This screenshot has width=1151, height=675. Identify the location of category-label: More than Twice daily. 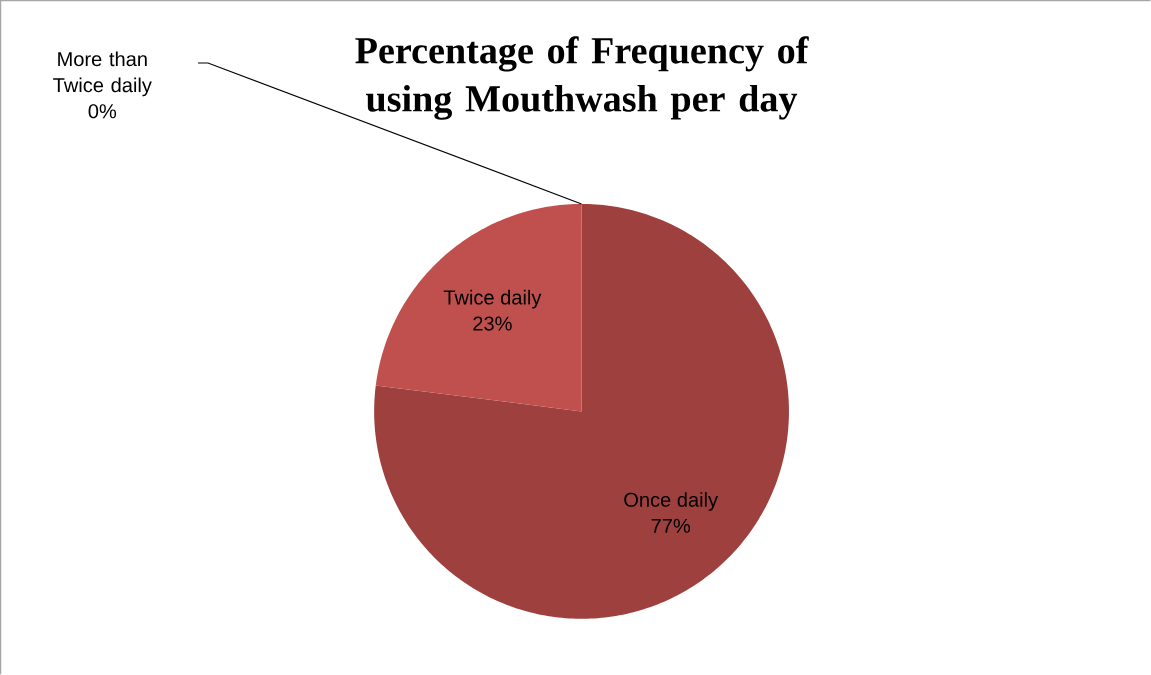
(102, 74).